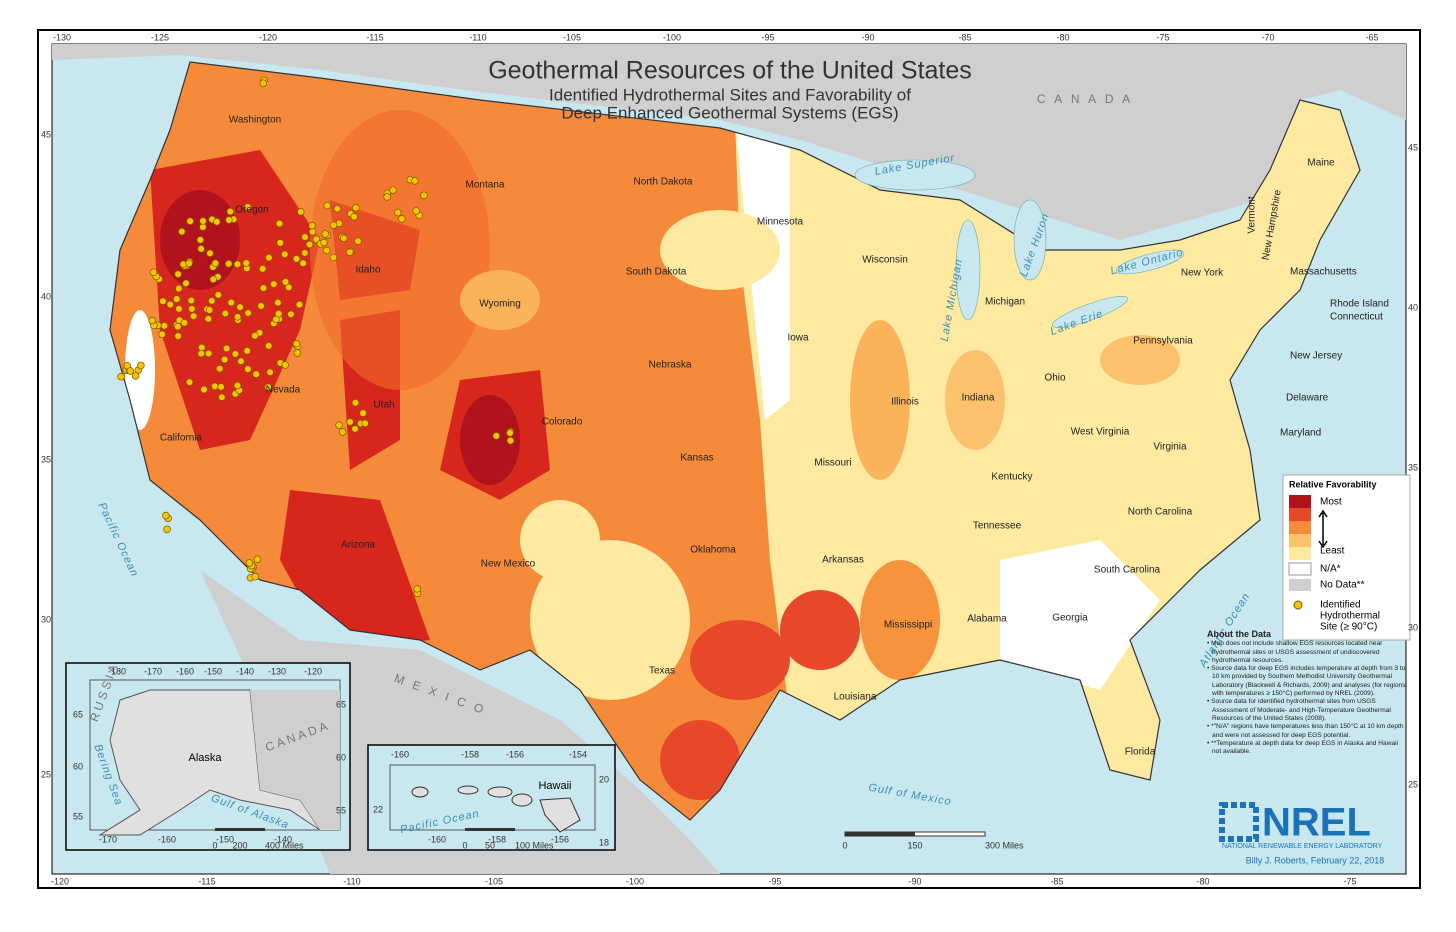 The width and height of the screenshot is (1456, 932). What do you see at coordinates (500, 304) in the screenshot?
I see `state-label: Wyoming` at bounding box center [500, 304].